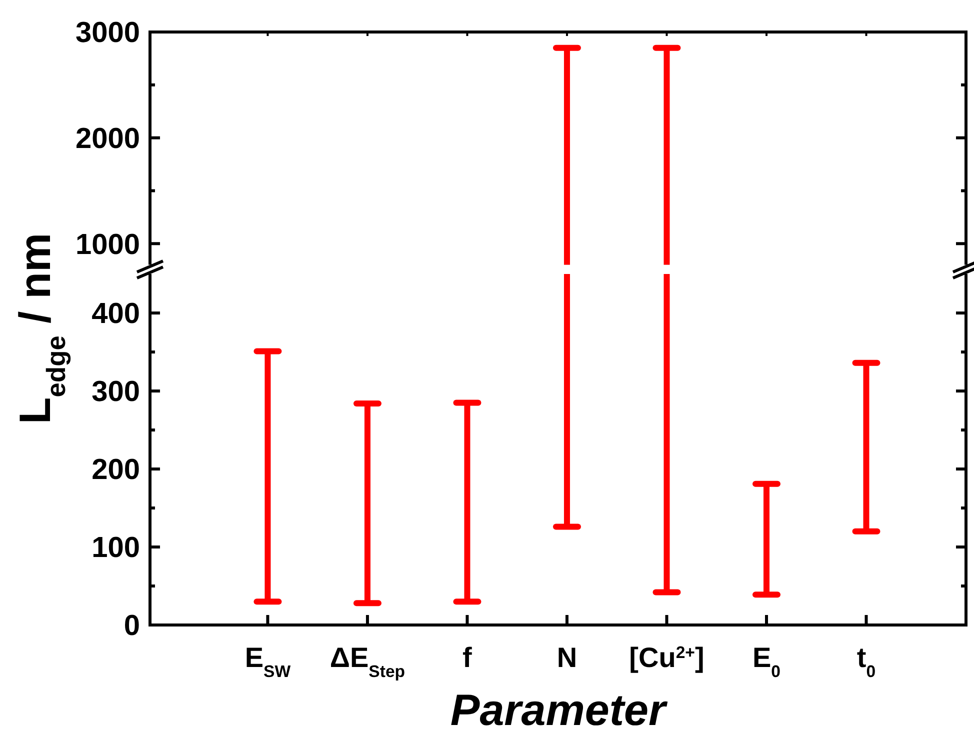 Image resolution: width=974 pixels, height=742 pixels. Describe the element at coordinates (107, 33) in the screenshot. I see `y-tick-label: 3000` at that location.